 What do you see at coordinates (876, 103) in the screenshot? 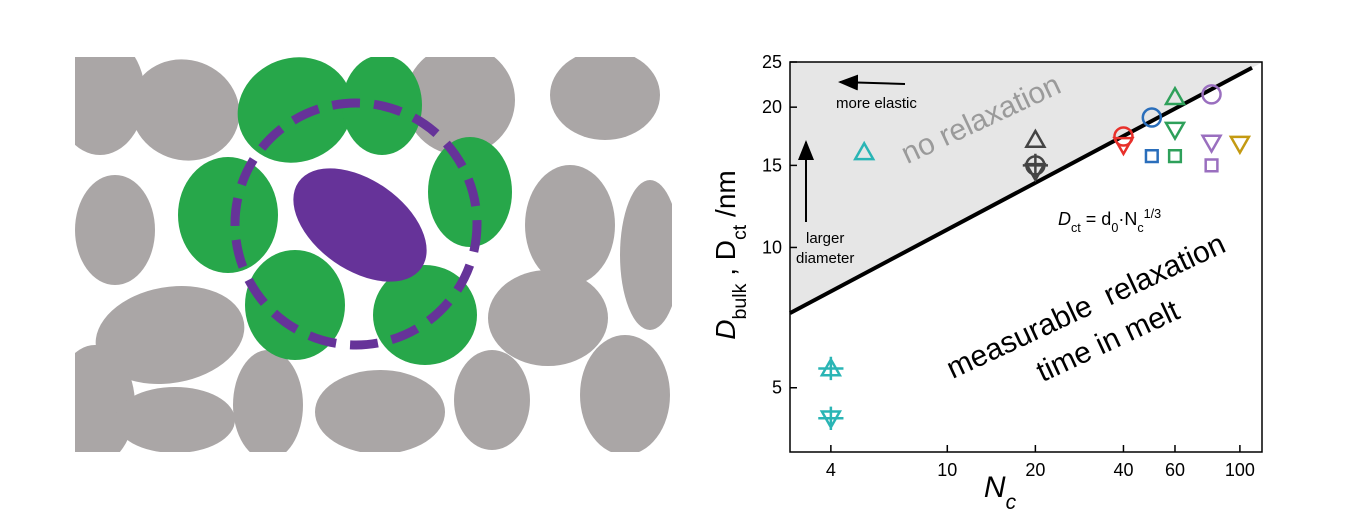
I see `annotation: more elastic` at bounding box center [876, 103].